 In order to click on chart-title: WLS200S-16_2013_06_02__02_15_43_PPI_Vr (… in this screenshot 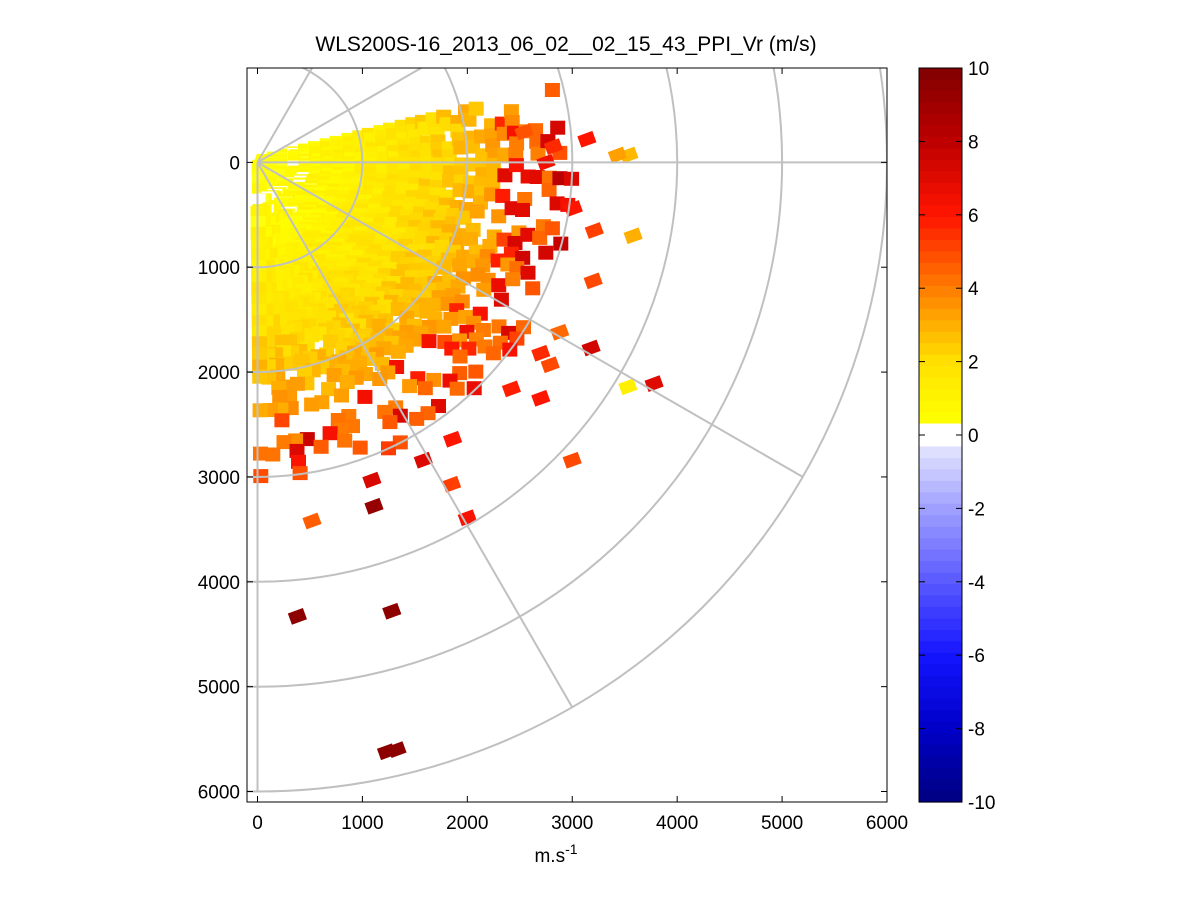, I will do `click(565, 44)`.